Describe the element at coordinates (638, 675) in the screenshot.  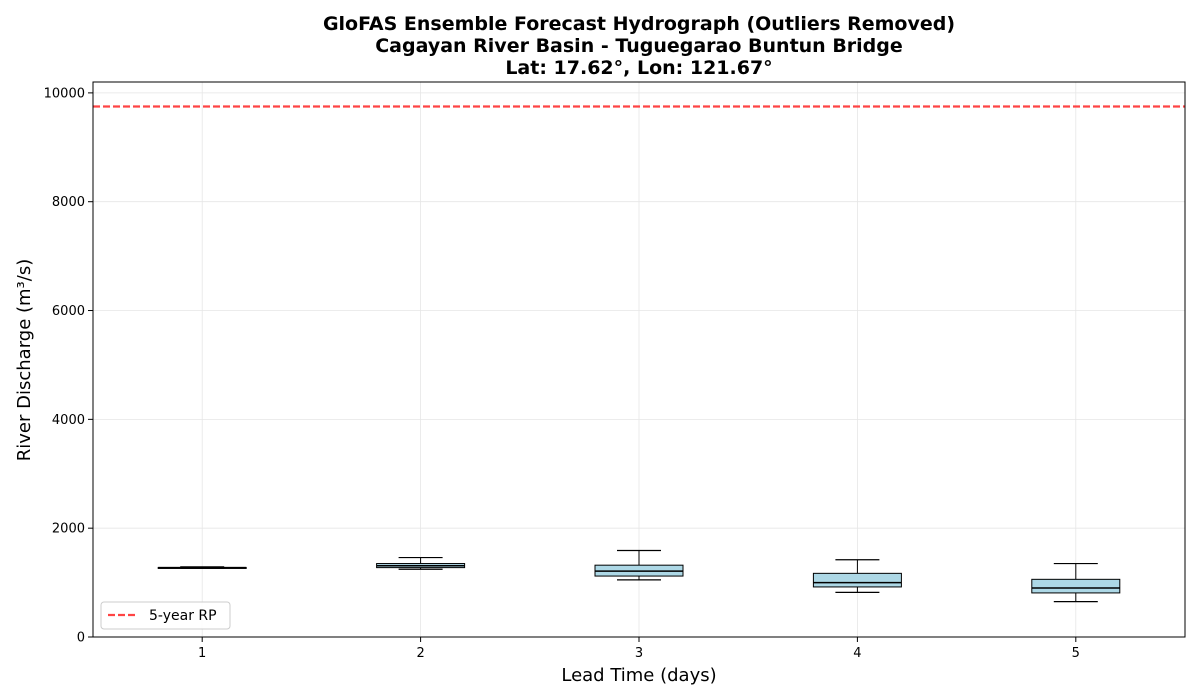
I see `x-axis-label: Lead Time (days)` at that location.